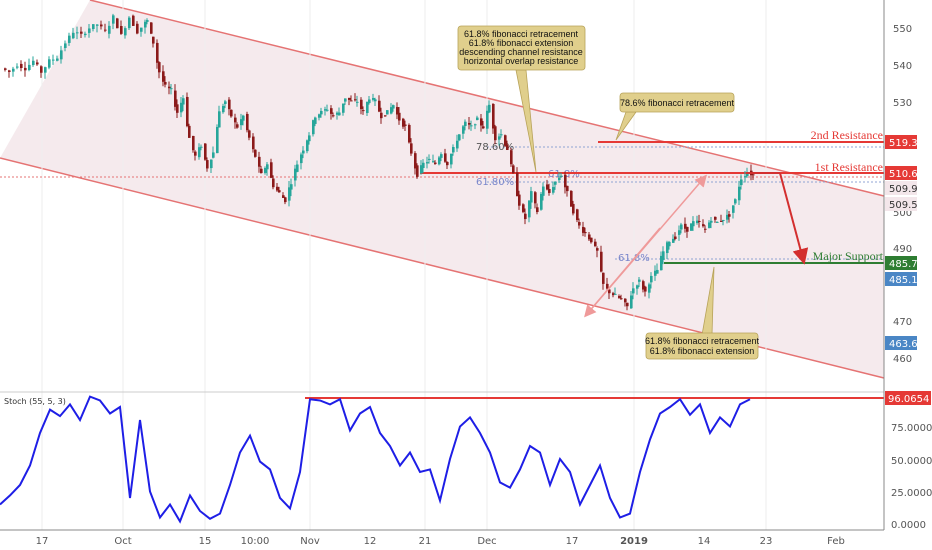 Image resolution: width=932 pixels, height=550 pixels. What do you see at coordinates (677, 102) in the screenshot?
I see `annotation-note-2: 78.6% fibonacci retracement` at bounding box center [677, 102].